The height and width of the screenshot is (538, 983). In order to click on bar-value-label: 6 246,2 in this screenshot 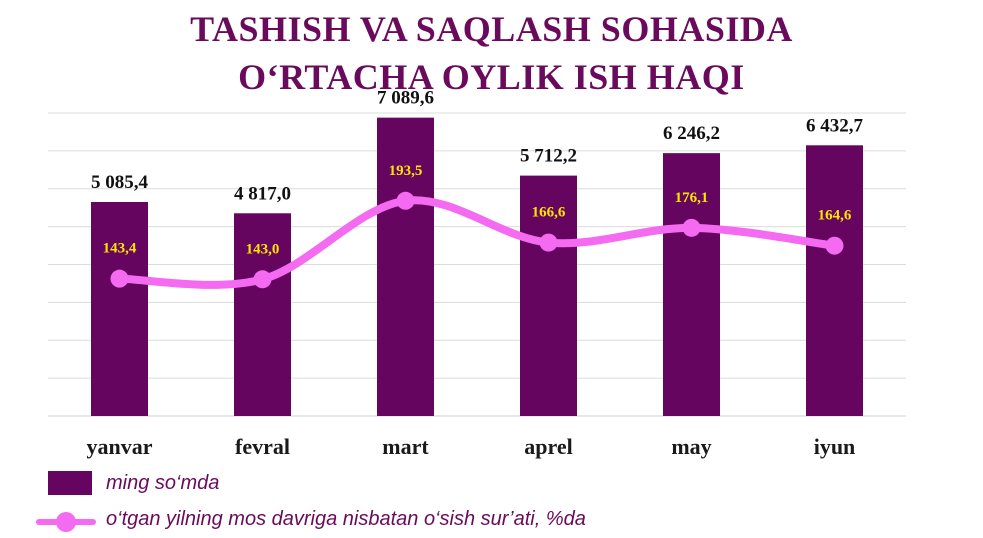, I will do `click(691, 133)`.